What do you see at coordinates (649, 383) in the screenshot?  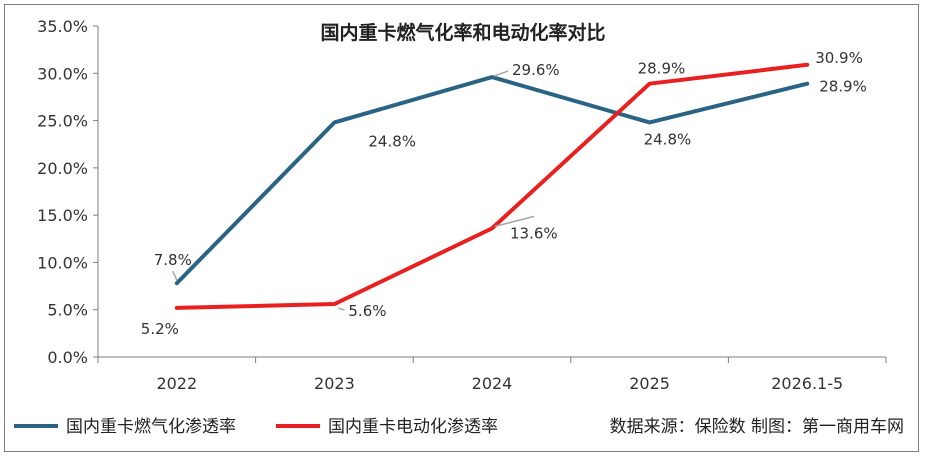 I see `x-tick-label: 2025` at bounding box center [649, 383].